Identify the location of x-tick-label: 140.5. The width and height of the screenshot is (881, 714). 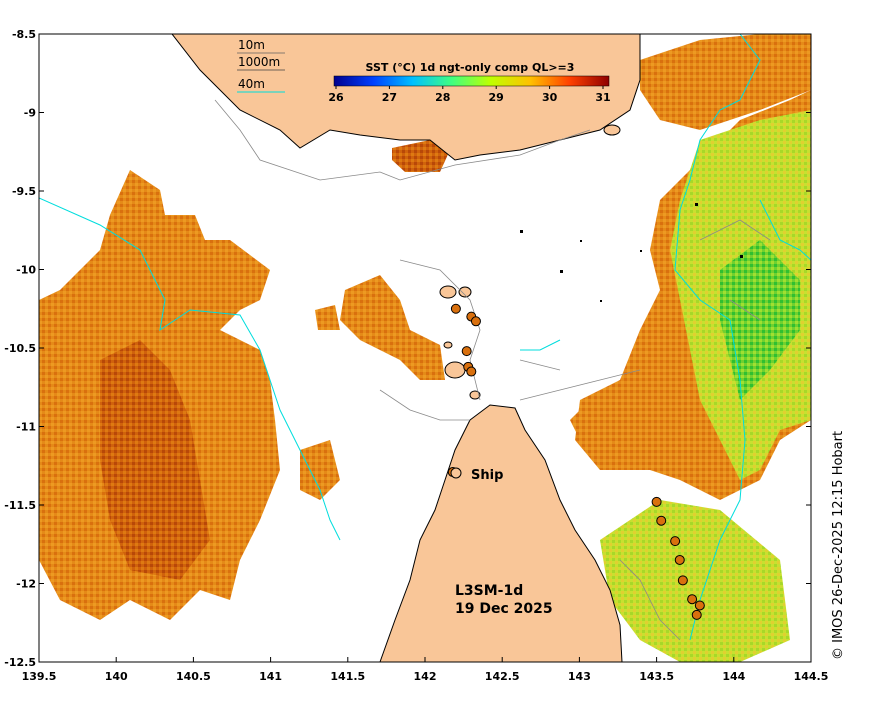
(193, 676).